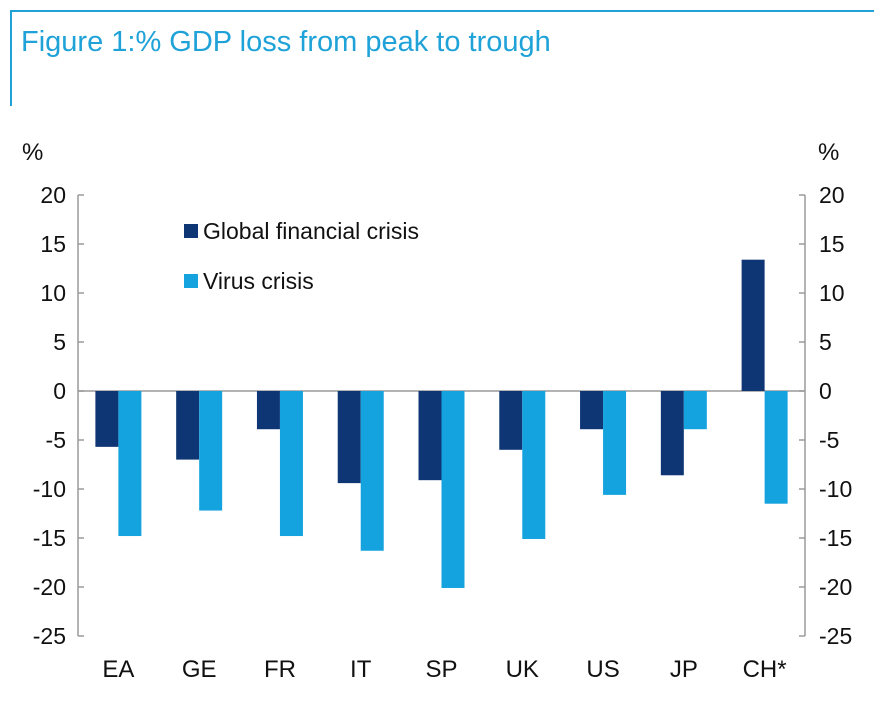  I want to click on bar-global-financial-crisis-ge, so click(188, 425).